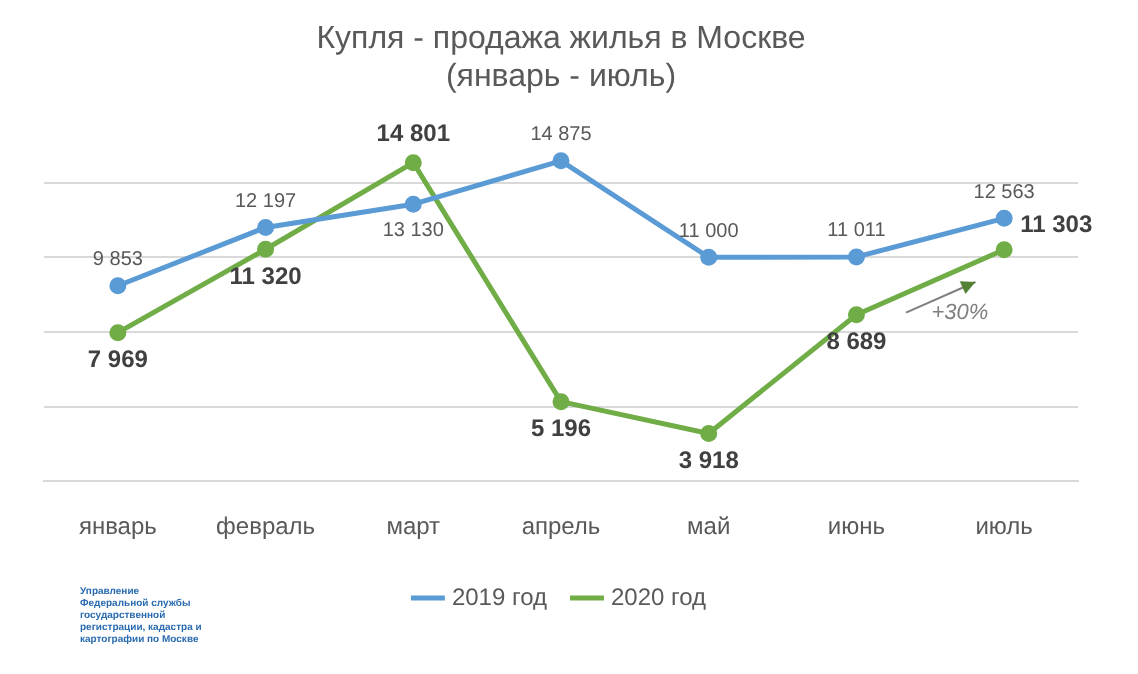 The image size is (1138, 674). What do you see at coordinates (117, 526) in the screenshot?
I see `x-tick-label: январь` at bounding box center [117, 526].